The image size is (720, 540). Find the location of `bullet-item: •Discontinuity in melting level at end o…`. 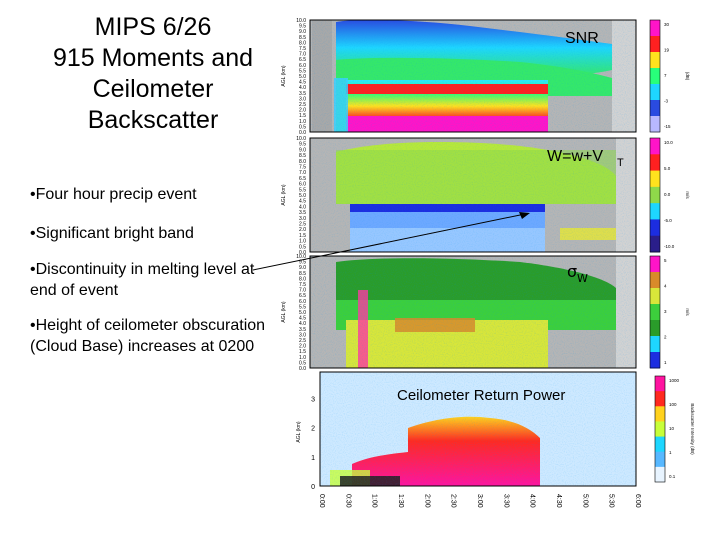

bullet-item: •Discontinuity in melting level at end o… is located at coordinates (142, 280).